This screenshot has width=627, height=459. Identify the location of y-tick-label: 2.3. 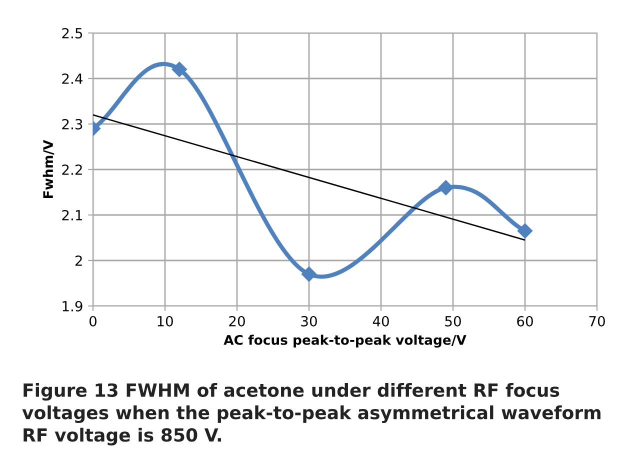
(72, 124).